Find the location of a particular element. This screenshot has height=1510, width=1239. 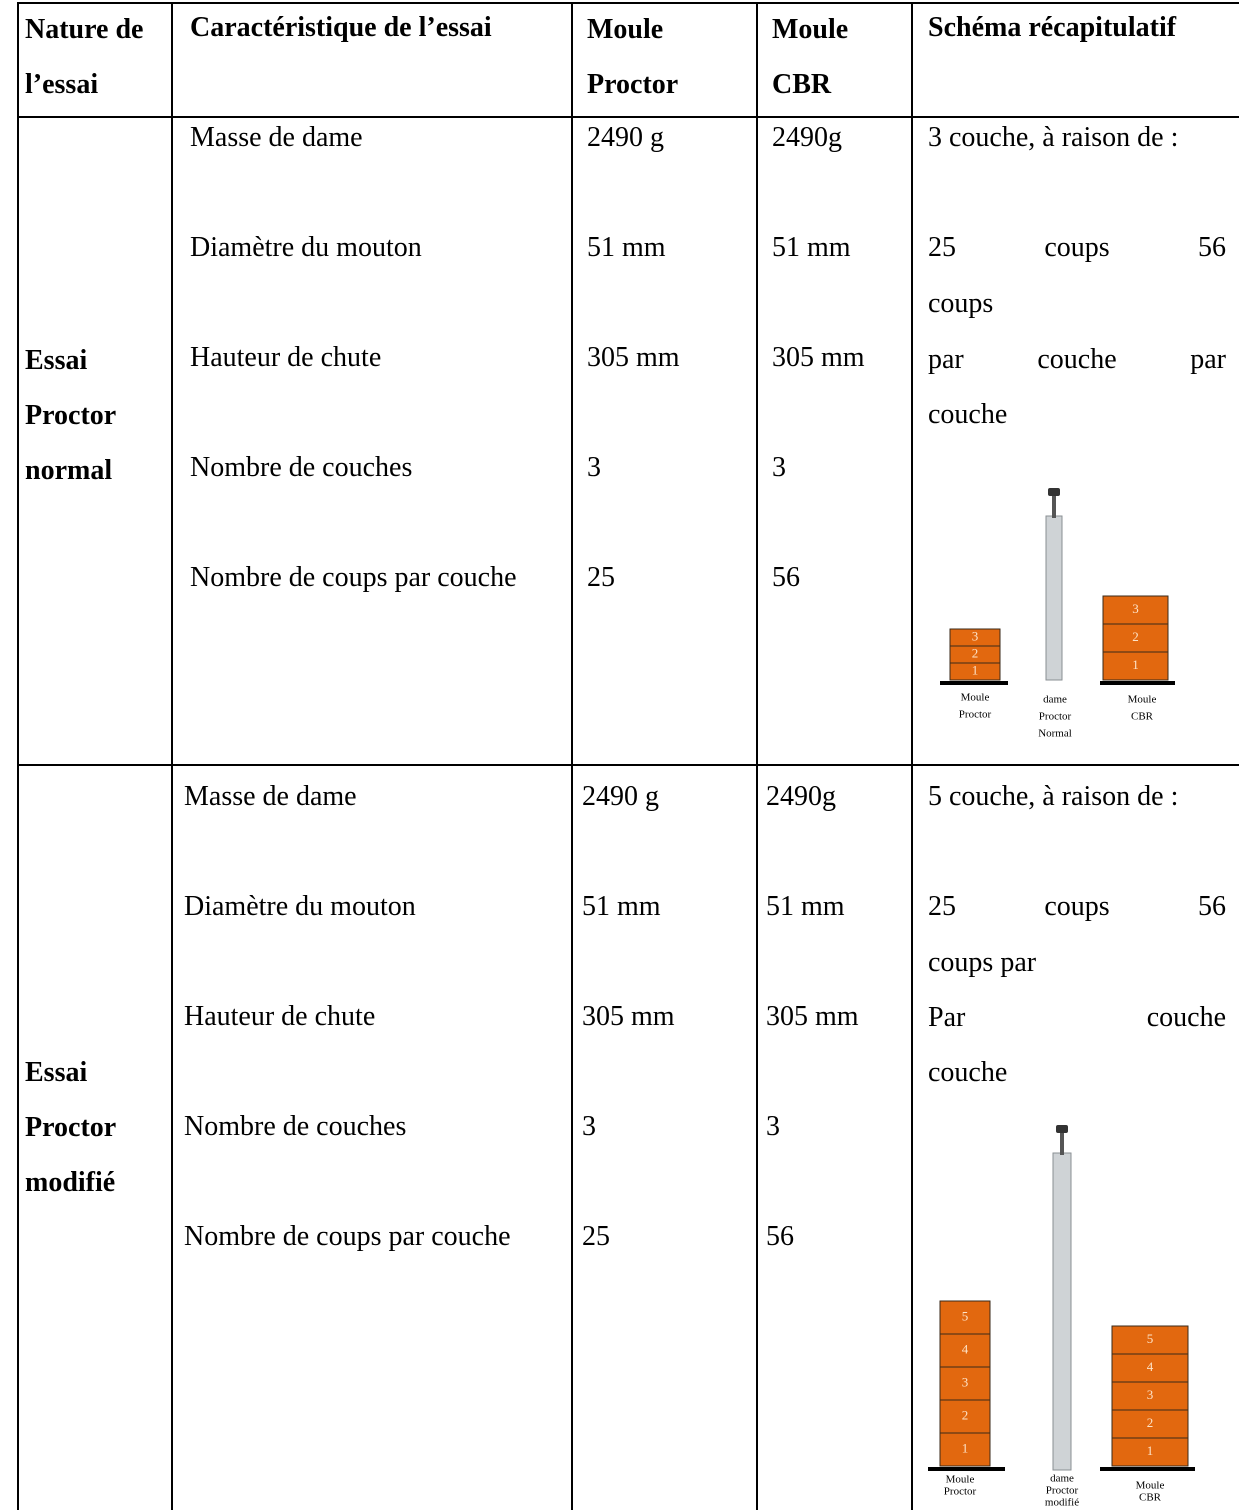

header-cell: Nature de l’essai is located at coordinates (84, 57).